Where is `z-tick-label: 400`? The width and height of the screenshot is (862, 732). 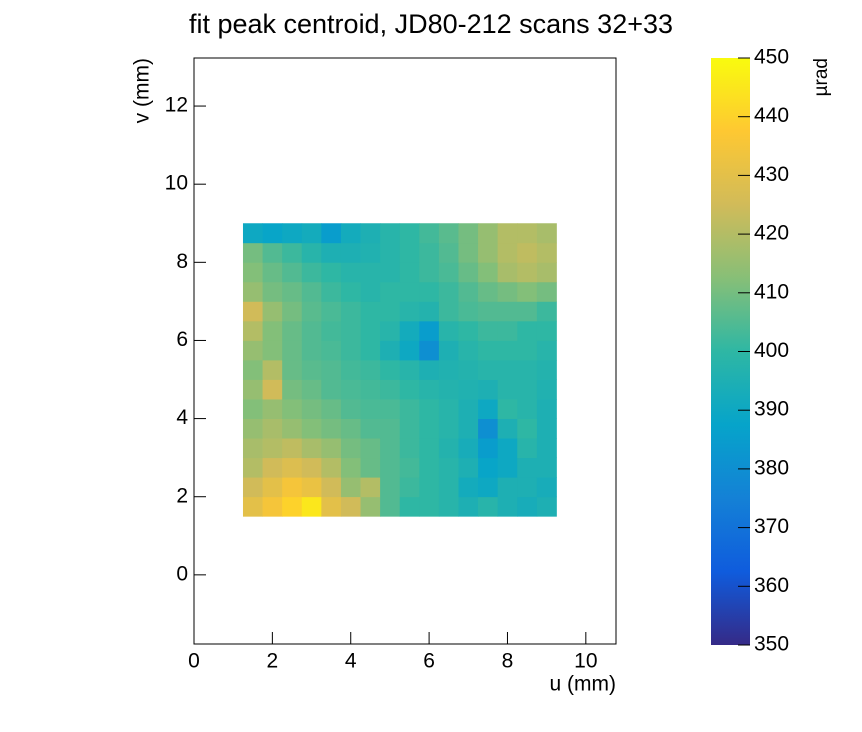 z-tick-label: 400 is located at coordinates (771, 350).